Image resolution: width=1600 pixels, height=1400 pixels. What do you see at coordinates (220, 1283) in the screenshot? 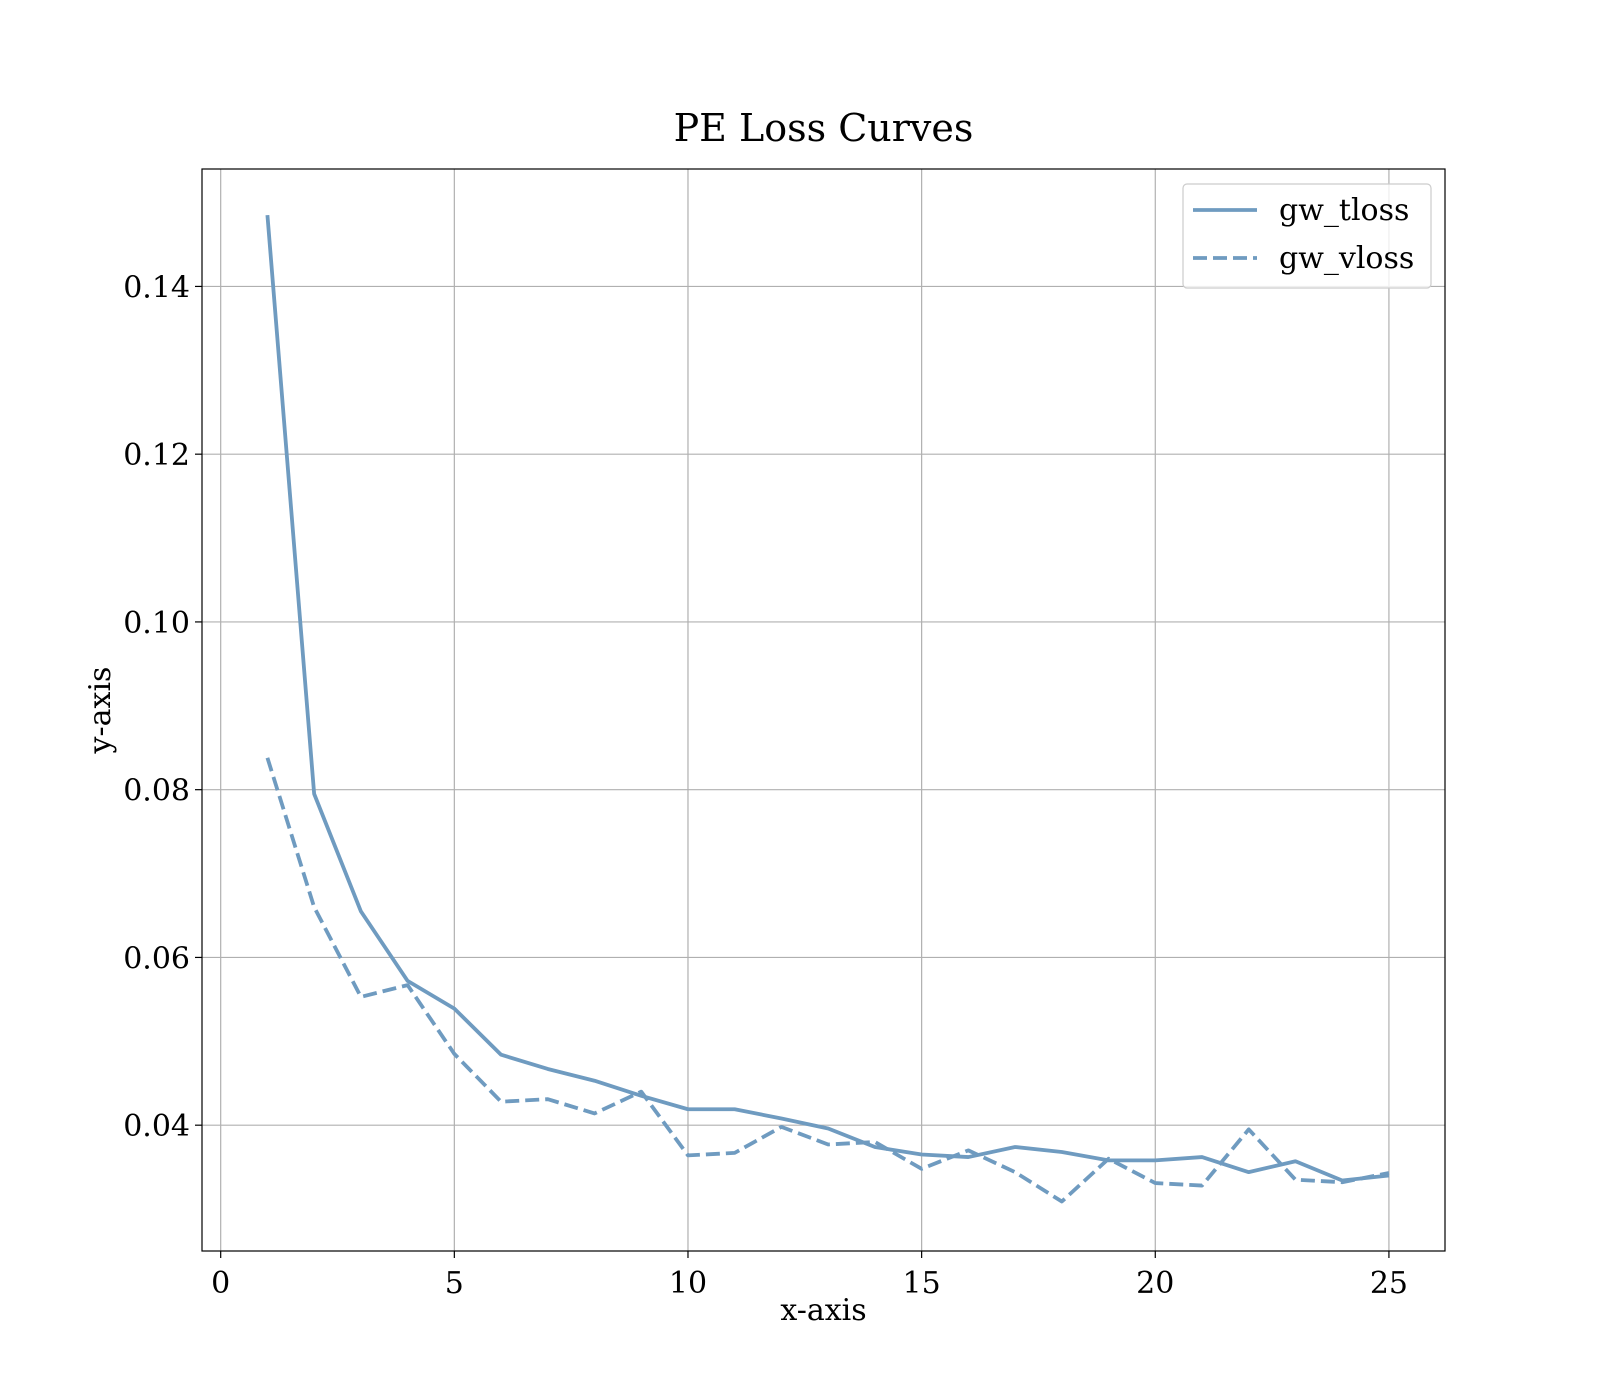
I see `x-tick-label: 0` at bounding box center [220, 1283].